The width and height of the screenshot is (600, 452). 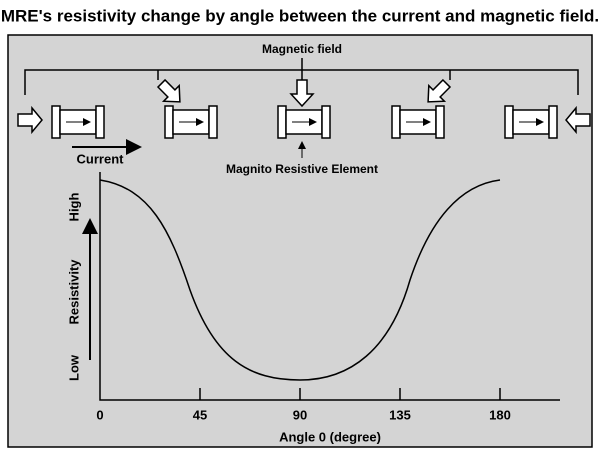 What do you see at coordinates (301, 76) in the screenshot?
I see `bracket` at bounding box center [301, 76].